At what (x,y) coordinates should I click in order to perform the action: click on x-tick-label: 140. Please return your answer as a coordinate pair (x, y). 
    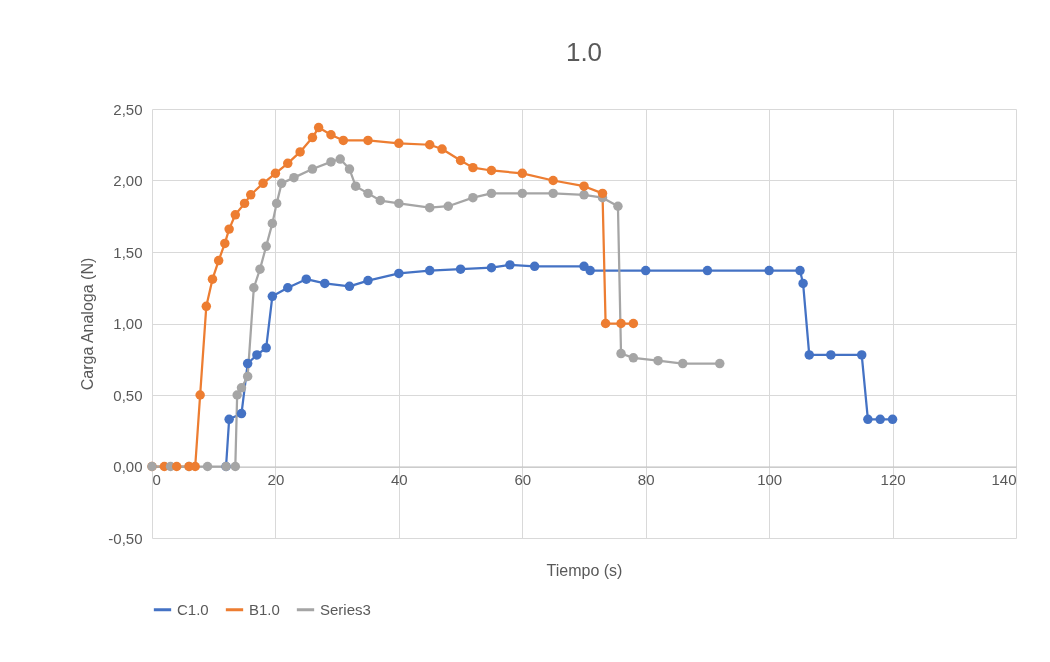
    Looking at the image, I should click on (1004, 479).